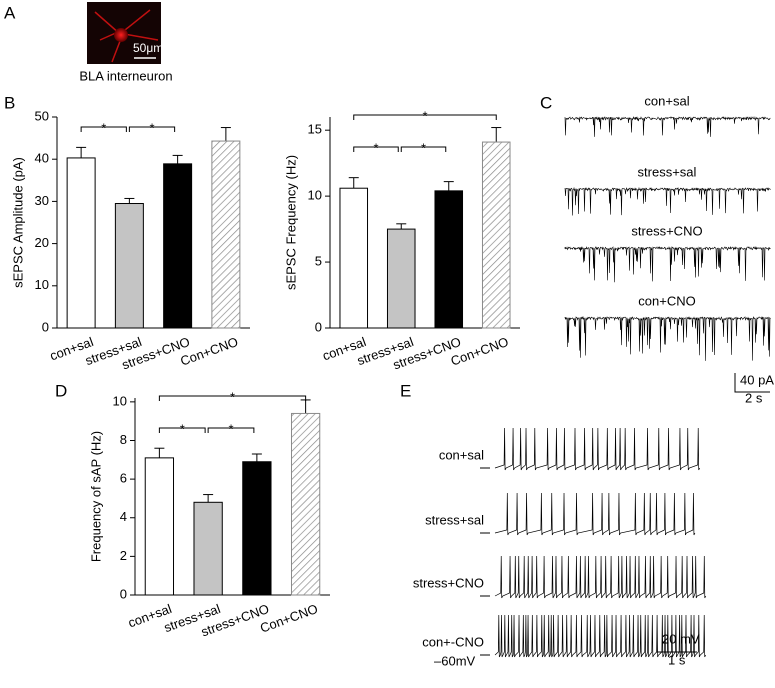 The image size is (775, 688). Describe the element at coordinates (123, 555) in the screenshot. I see `y-tick-label: 2` at that location.